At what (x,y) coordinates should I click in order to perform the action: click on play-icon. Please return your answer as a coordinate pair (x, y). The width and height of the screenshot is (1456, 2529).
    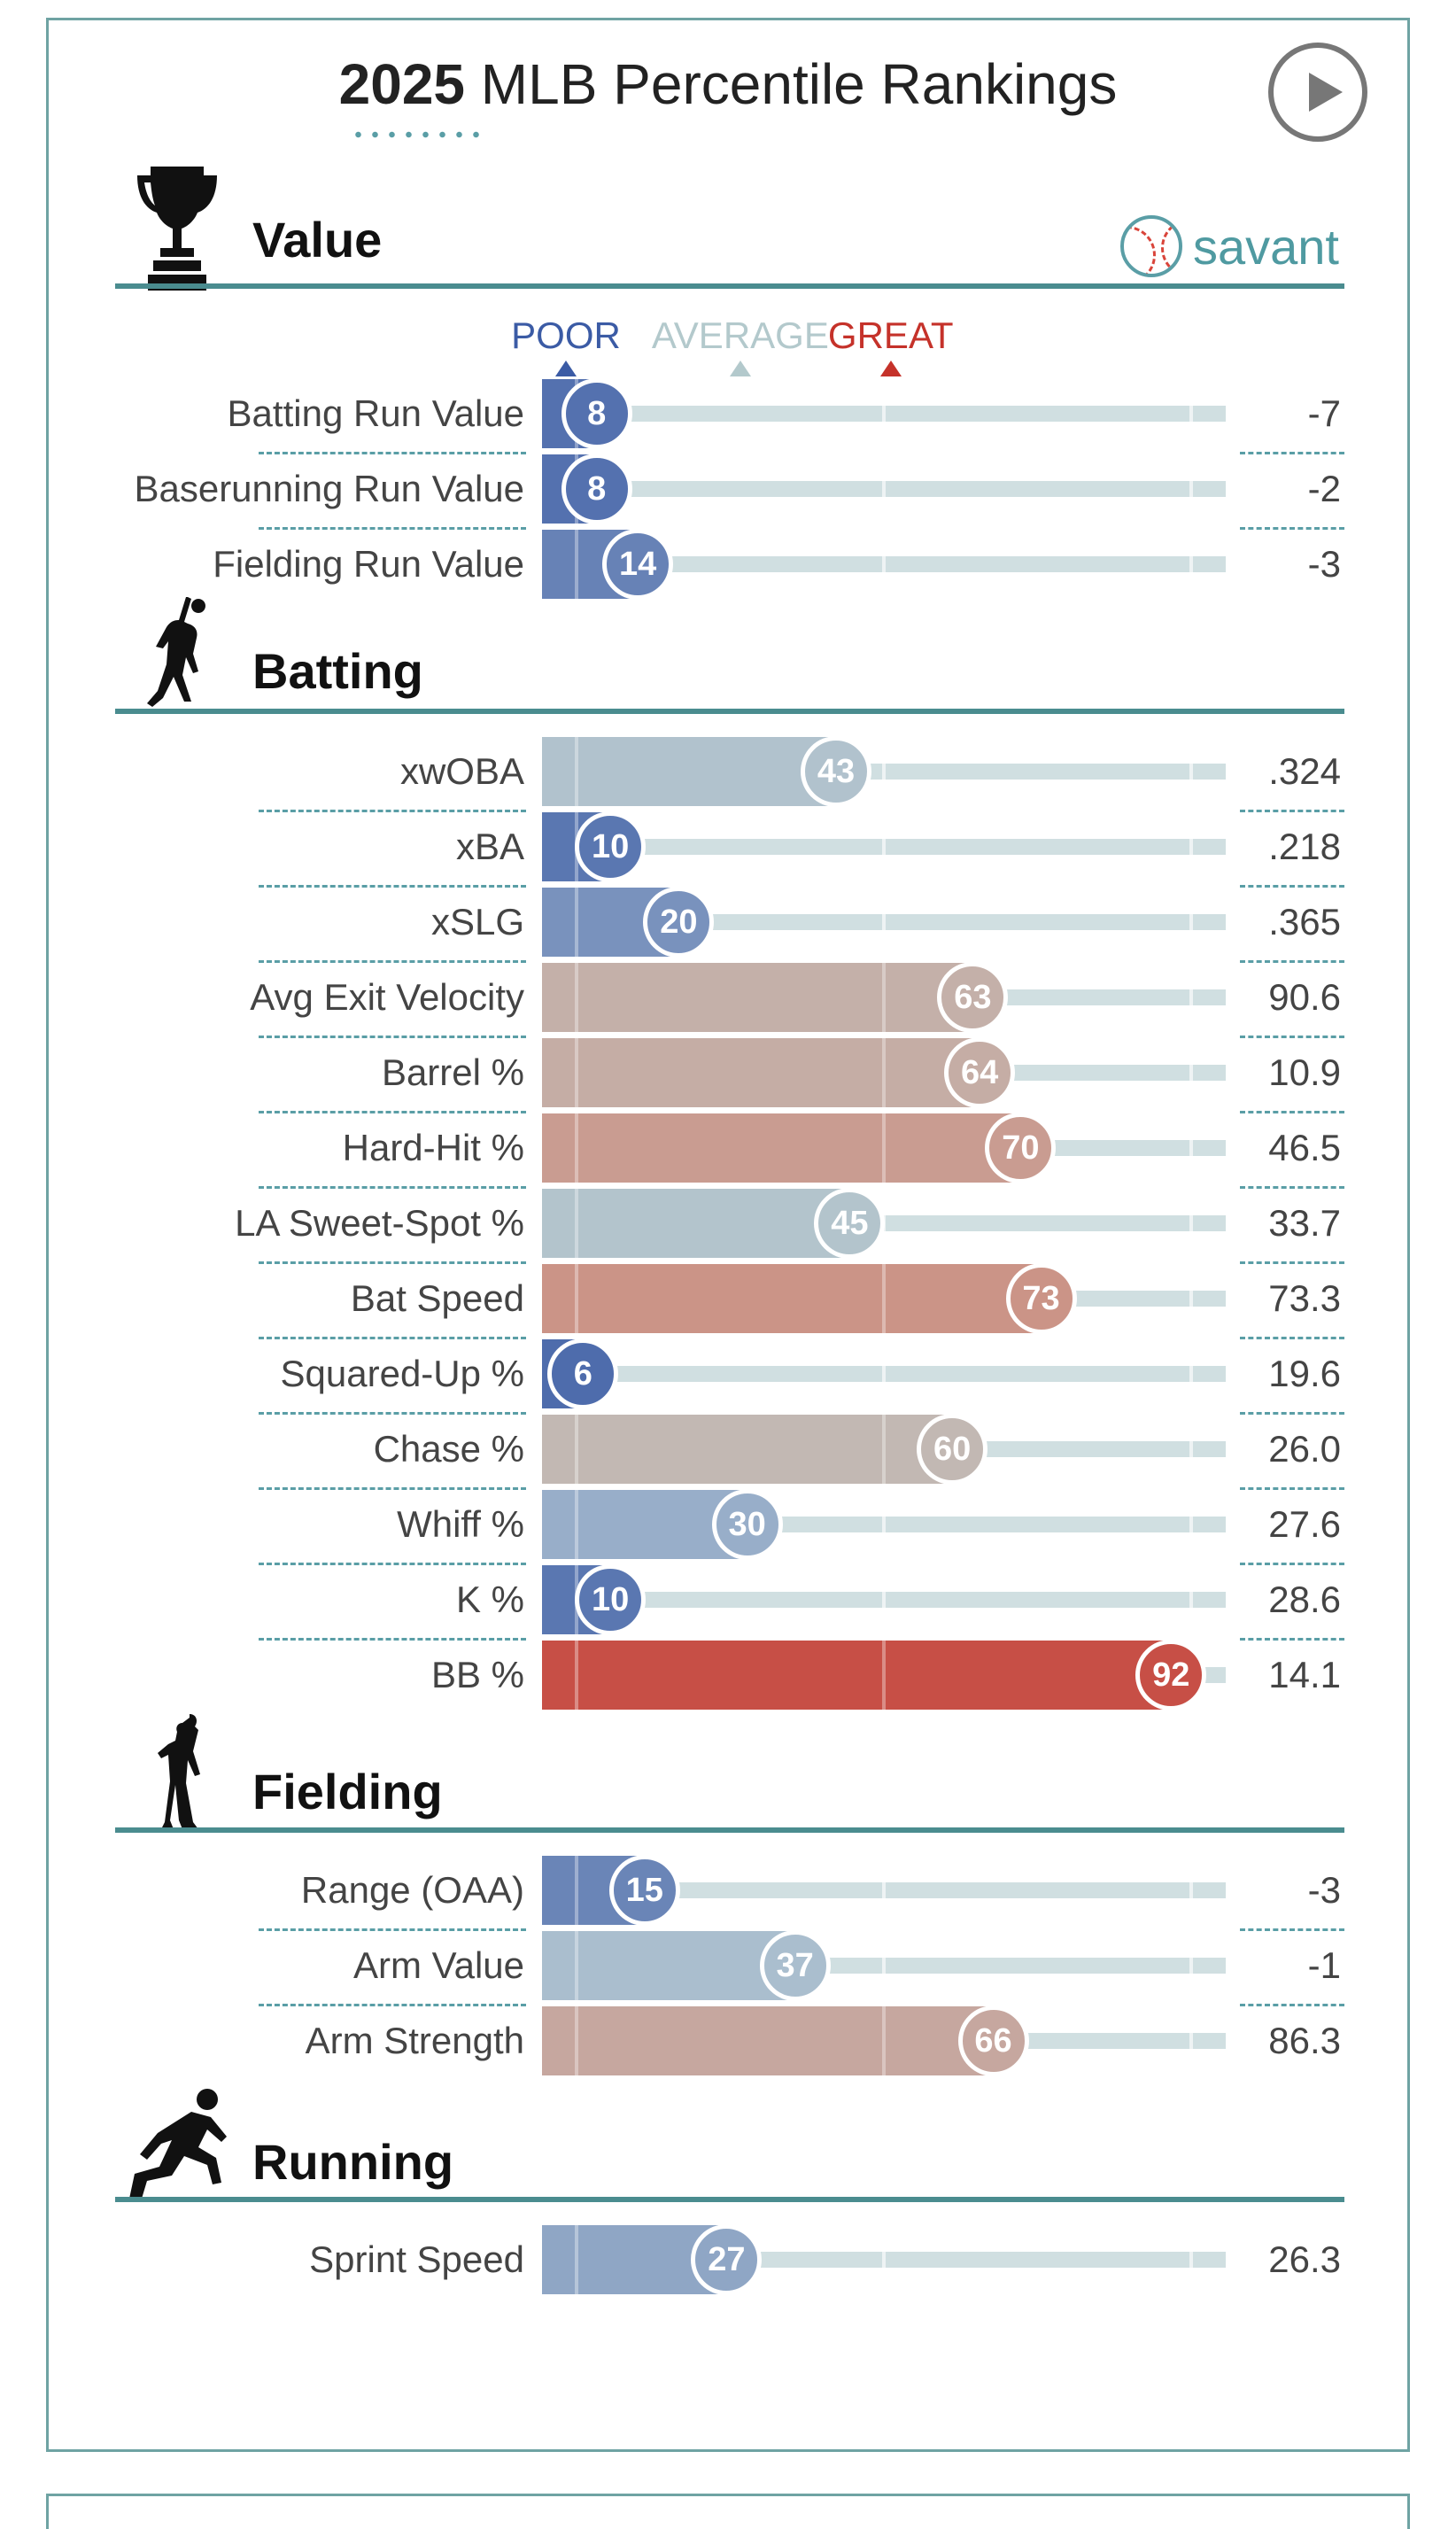
    Looking at the image, I should click on (1317, 93).